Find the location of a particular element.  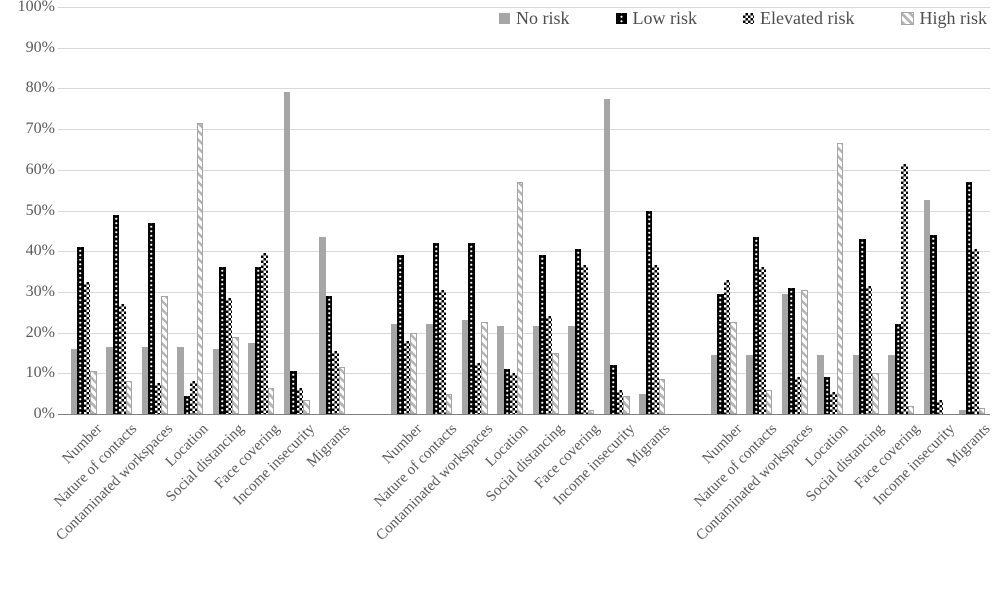

legend-marker-elevated-risk-icon is located at coordinates (749, 18).